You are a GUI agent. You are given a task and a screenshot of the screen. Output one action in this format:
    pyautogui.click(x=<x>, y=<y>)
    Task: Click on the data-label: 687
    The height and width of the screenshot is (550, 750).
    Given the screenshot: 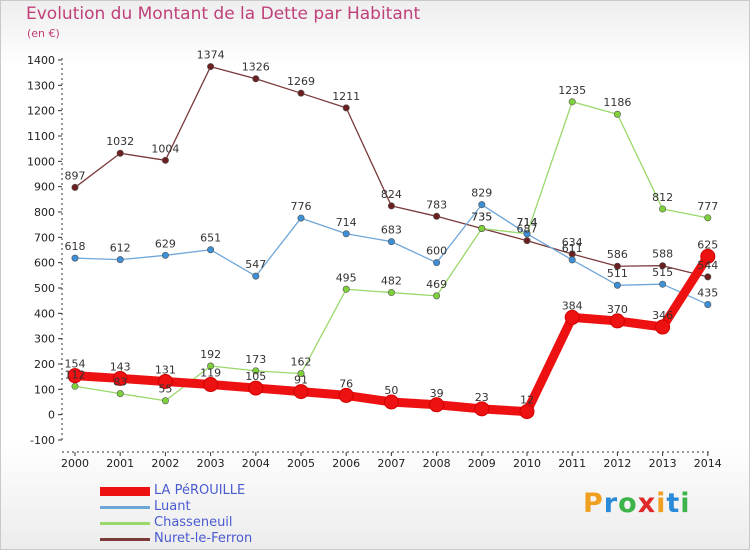 What is the action you would take?
    pyautogui.click(x=527, y=229)
    